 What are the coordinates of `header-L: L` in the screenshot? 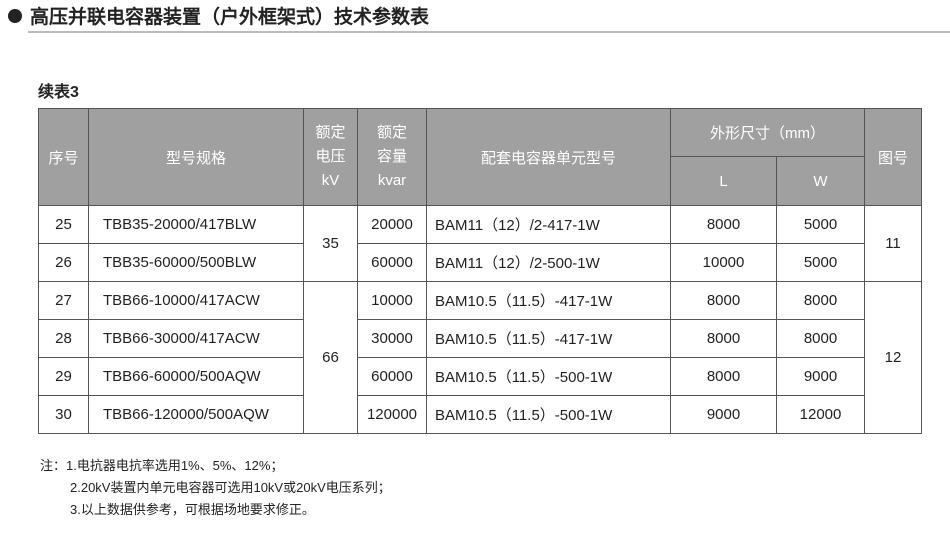 It's located at (723, 181).